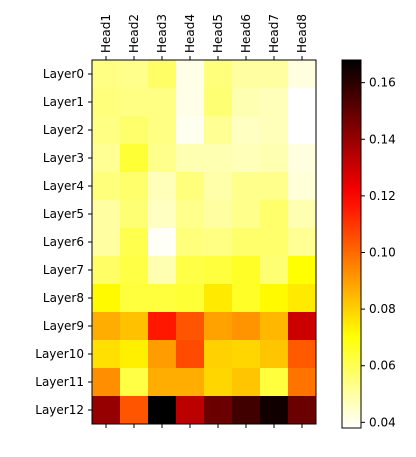 The height and width of the screenshot is (457, 416). I want to click on x-tick-label: Head8, so click(302, 33).